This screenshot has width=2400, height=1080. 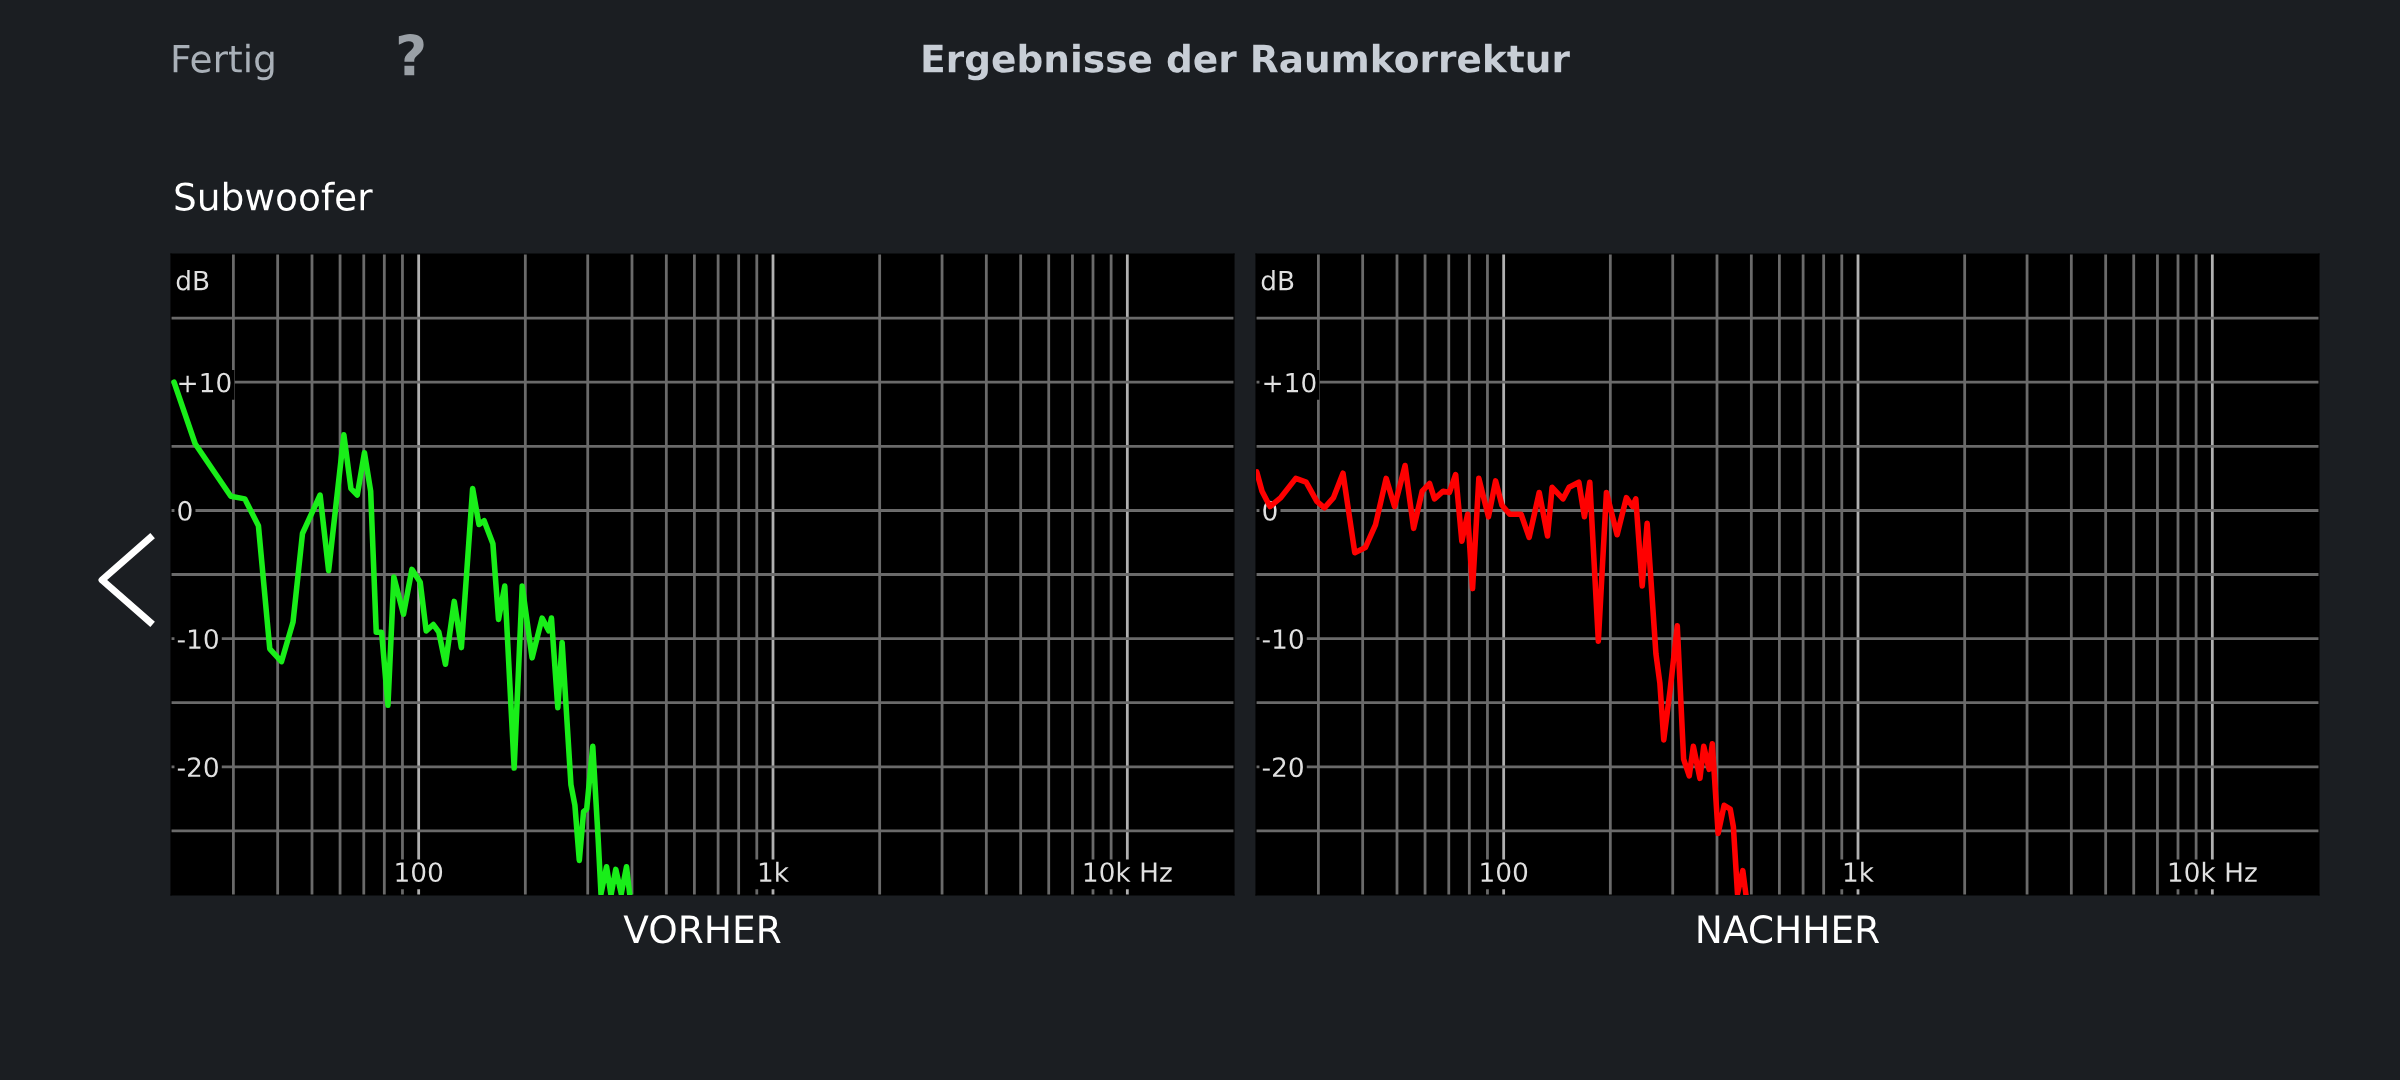 What do you see at coordinates (185, 510) in the screenshot?
I see `y-tick-label: 0` at bounding box center [185, 510].